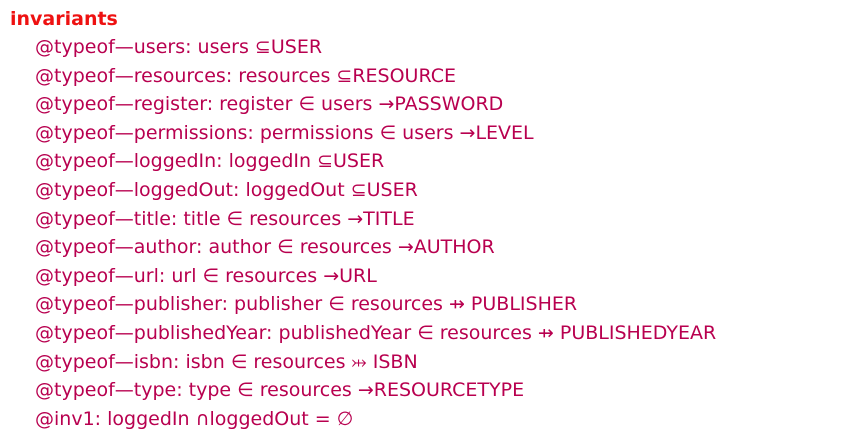 This screenshot has width=850, height=446. What do you see at coordinates (137, 189) in the screenshot?
I see `invariant-label: @typeof—loggedOut:` at bounding box center [137, 189].